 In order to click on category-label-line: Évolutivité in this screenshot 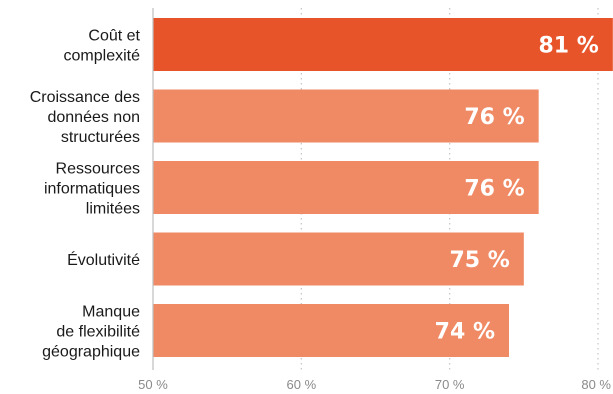, I will do `click(103, 259)`.